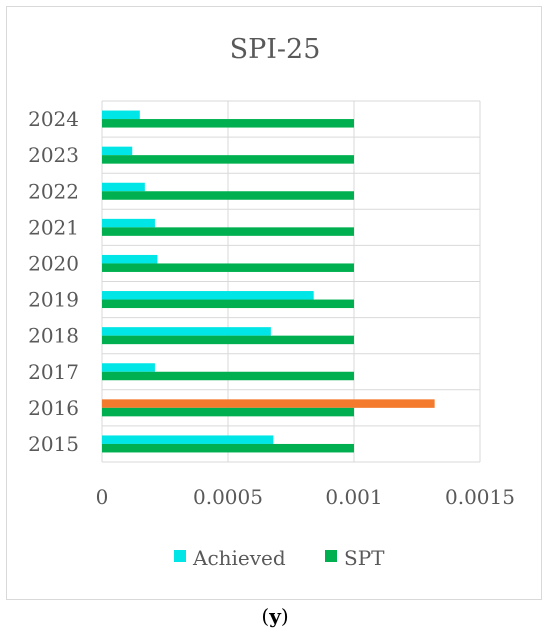 The image size is (550, 638). What do you see at coordinates (53, 372) in the screenshot?
I see `y-tick-label-2017: 2017` at bounding box center [53, 372].